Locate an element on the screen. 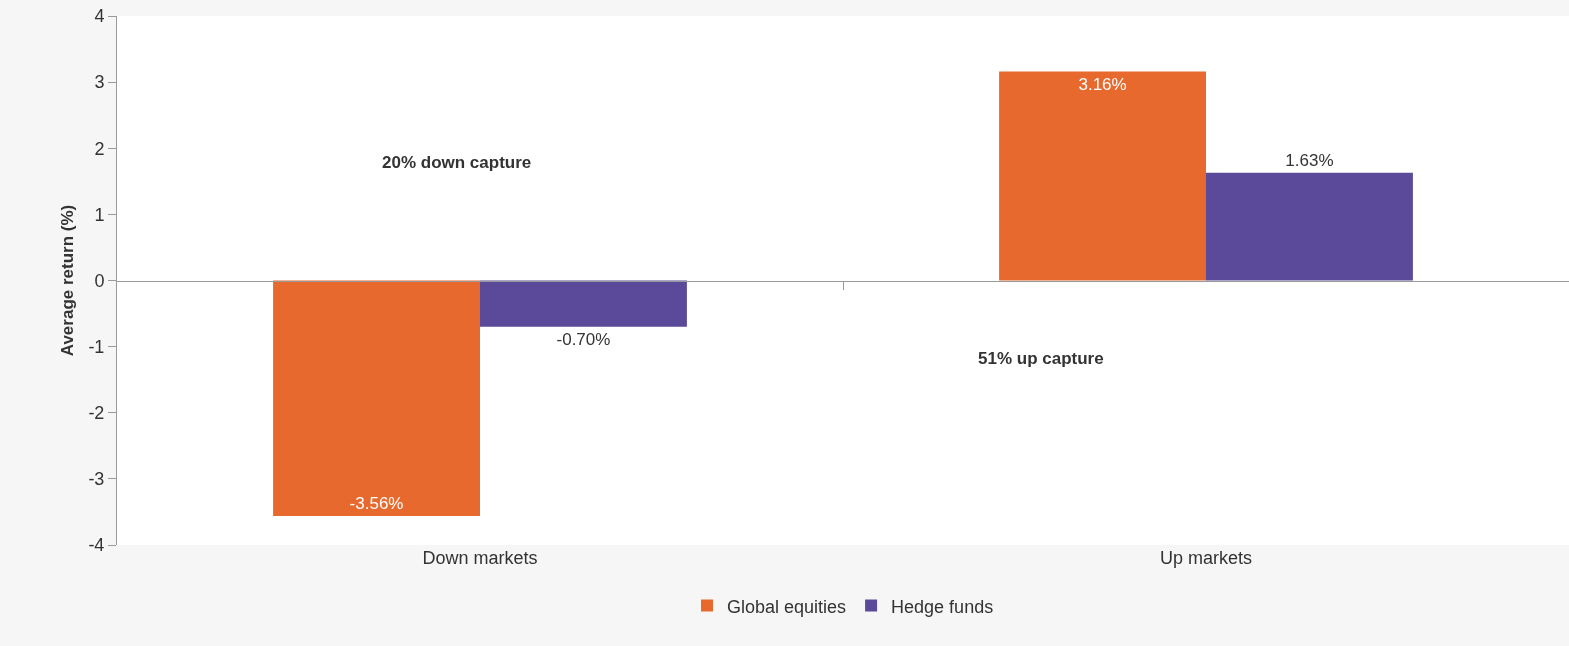  y-tick-label: -4 is located at coordinates (96, 545).